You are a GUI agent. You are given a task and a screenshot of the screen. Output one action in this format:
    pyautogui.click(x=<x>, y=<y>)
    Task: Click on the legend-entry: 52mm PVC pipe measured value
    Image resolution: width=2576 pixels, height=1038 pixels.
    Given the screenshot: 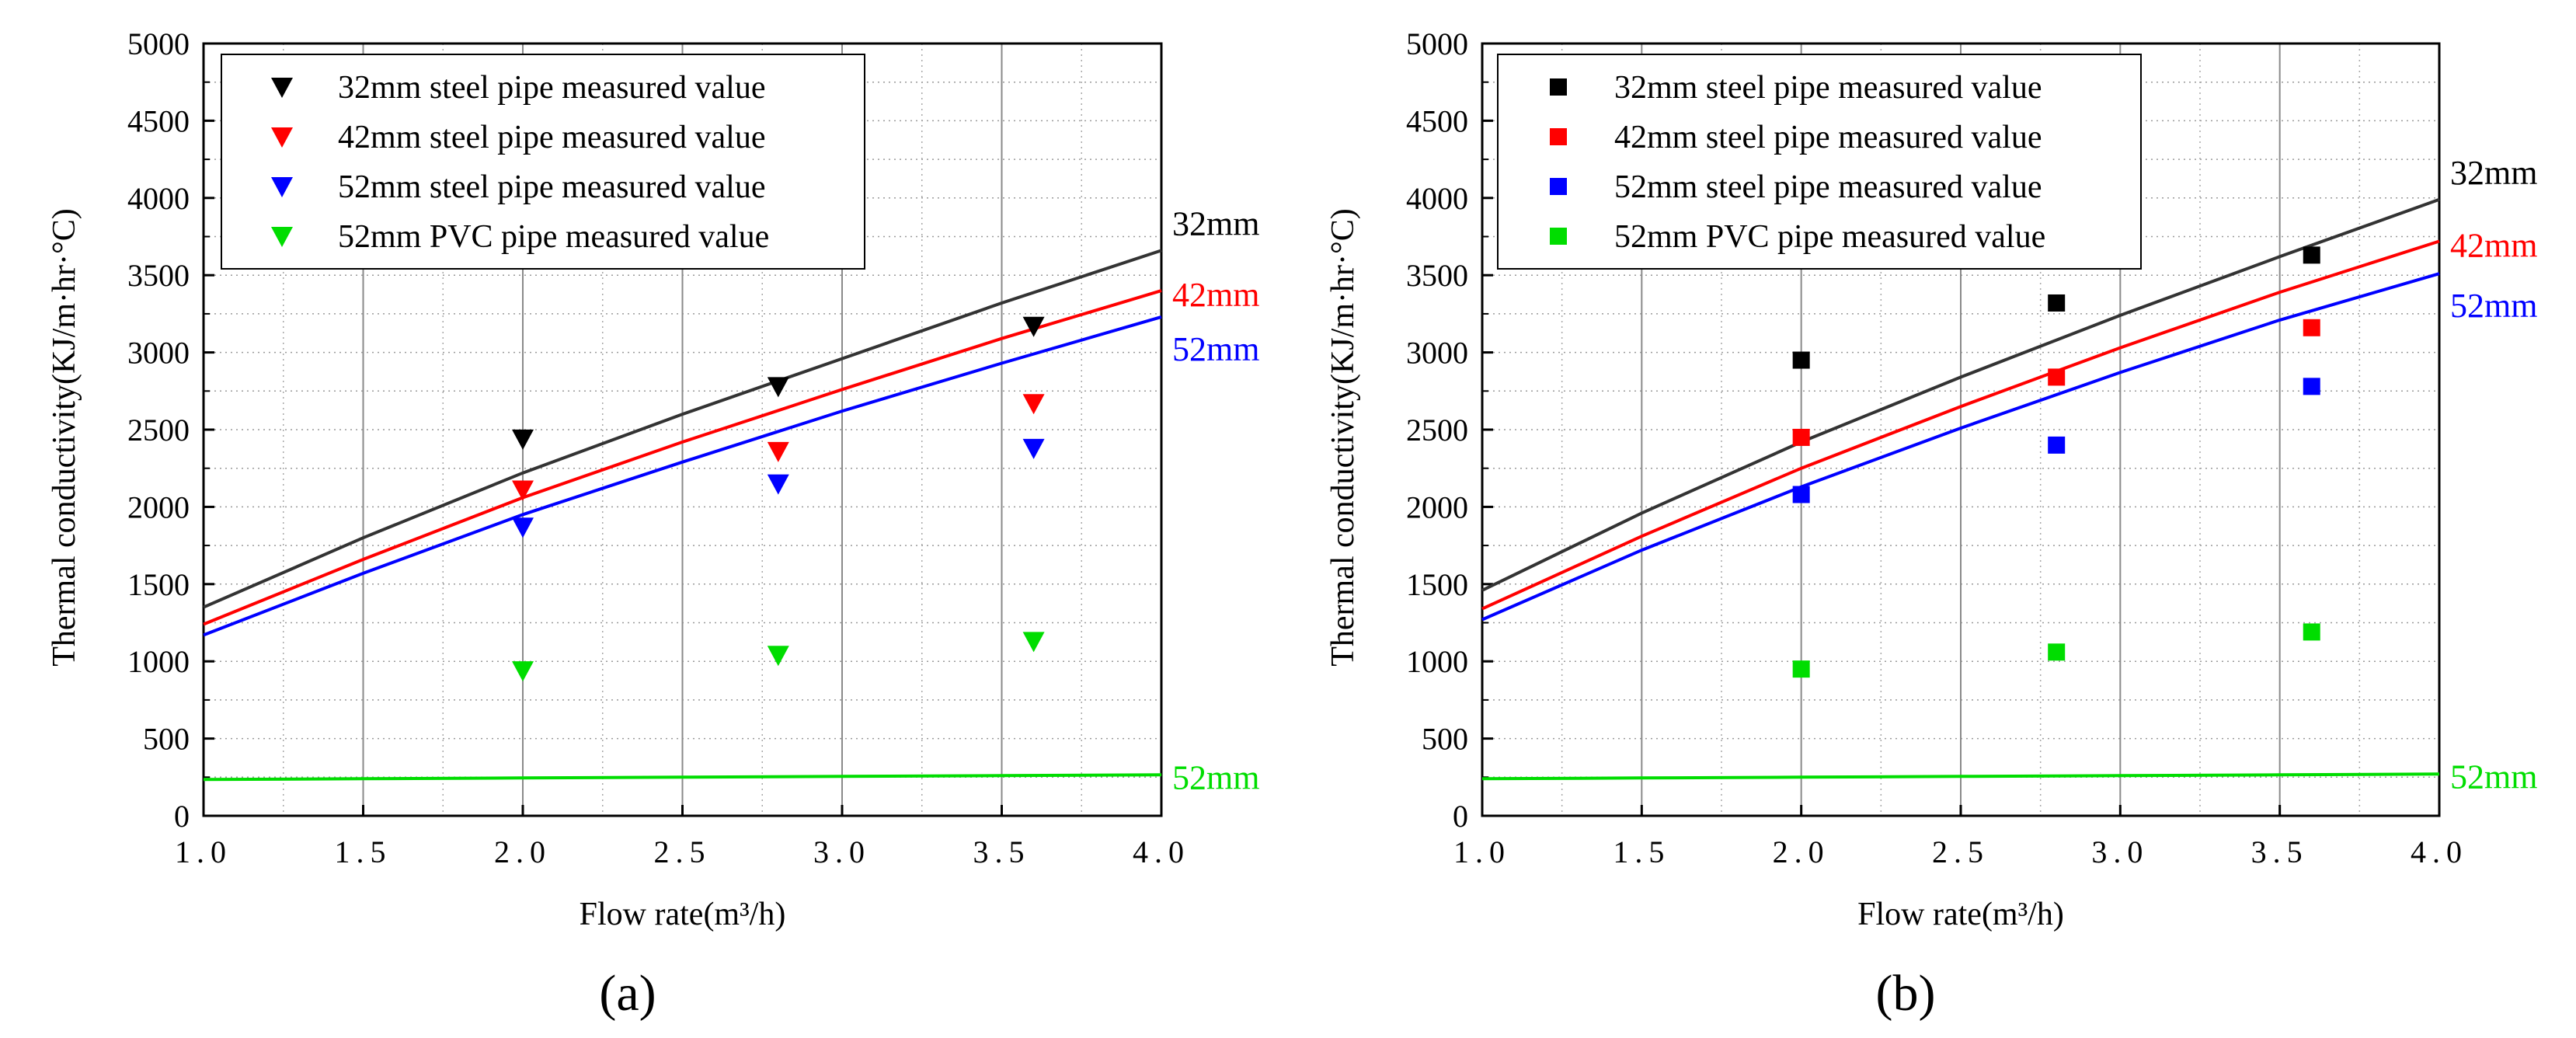 What is the action you would take?
    pyautogui.click(x=1829, y=237)
    